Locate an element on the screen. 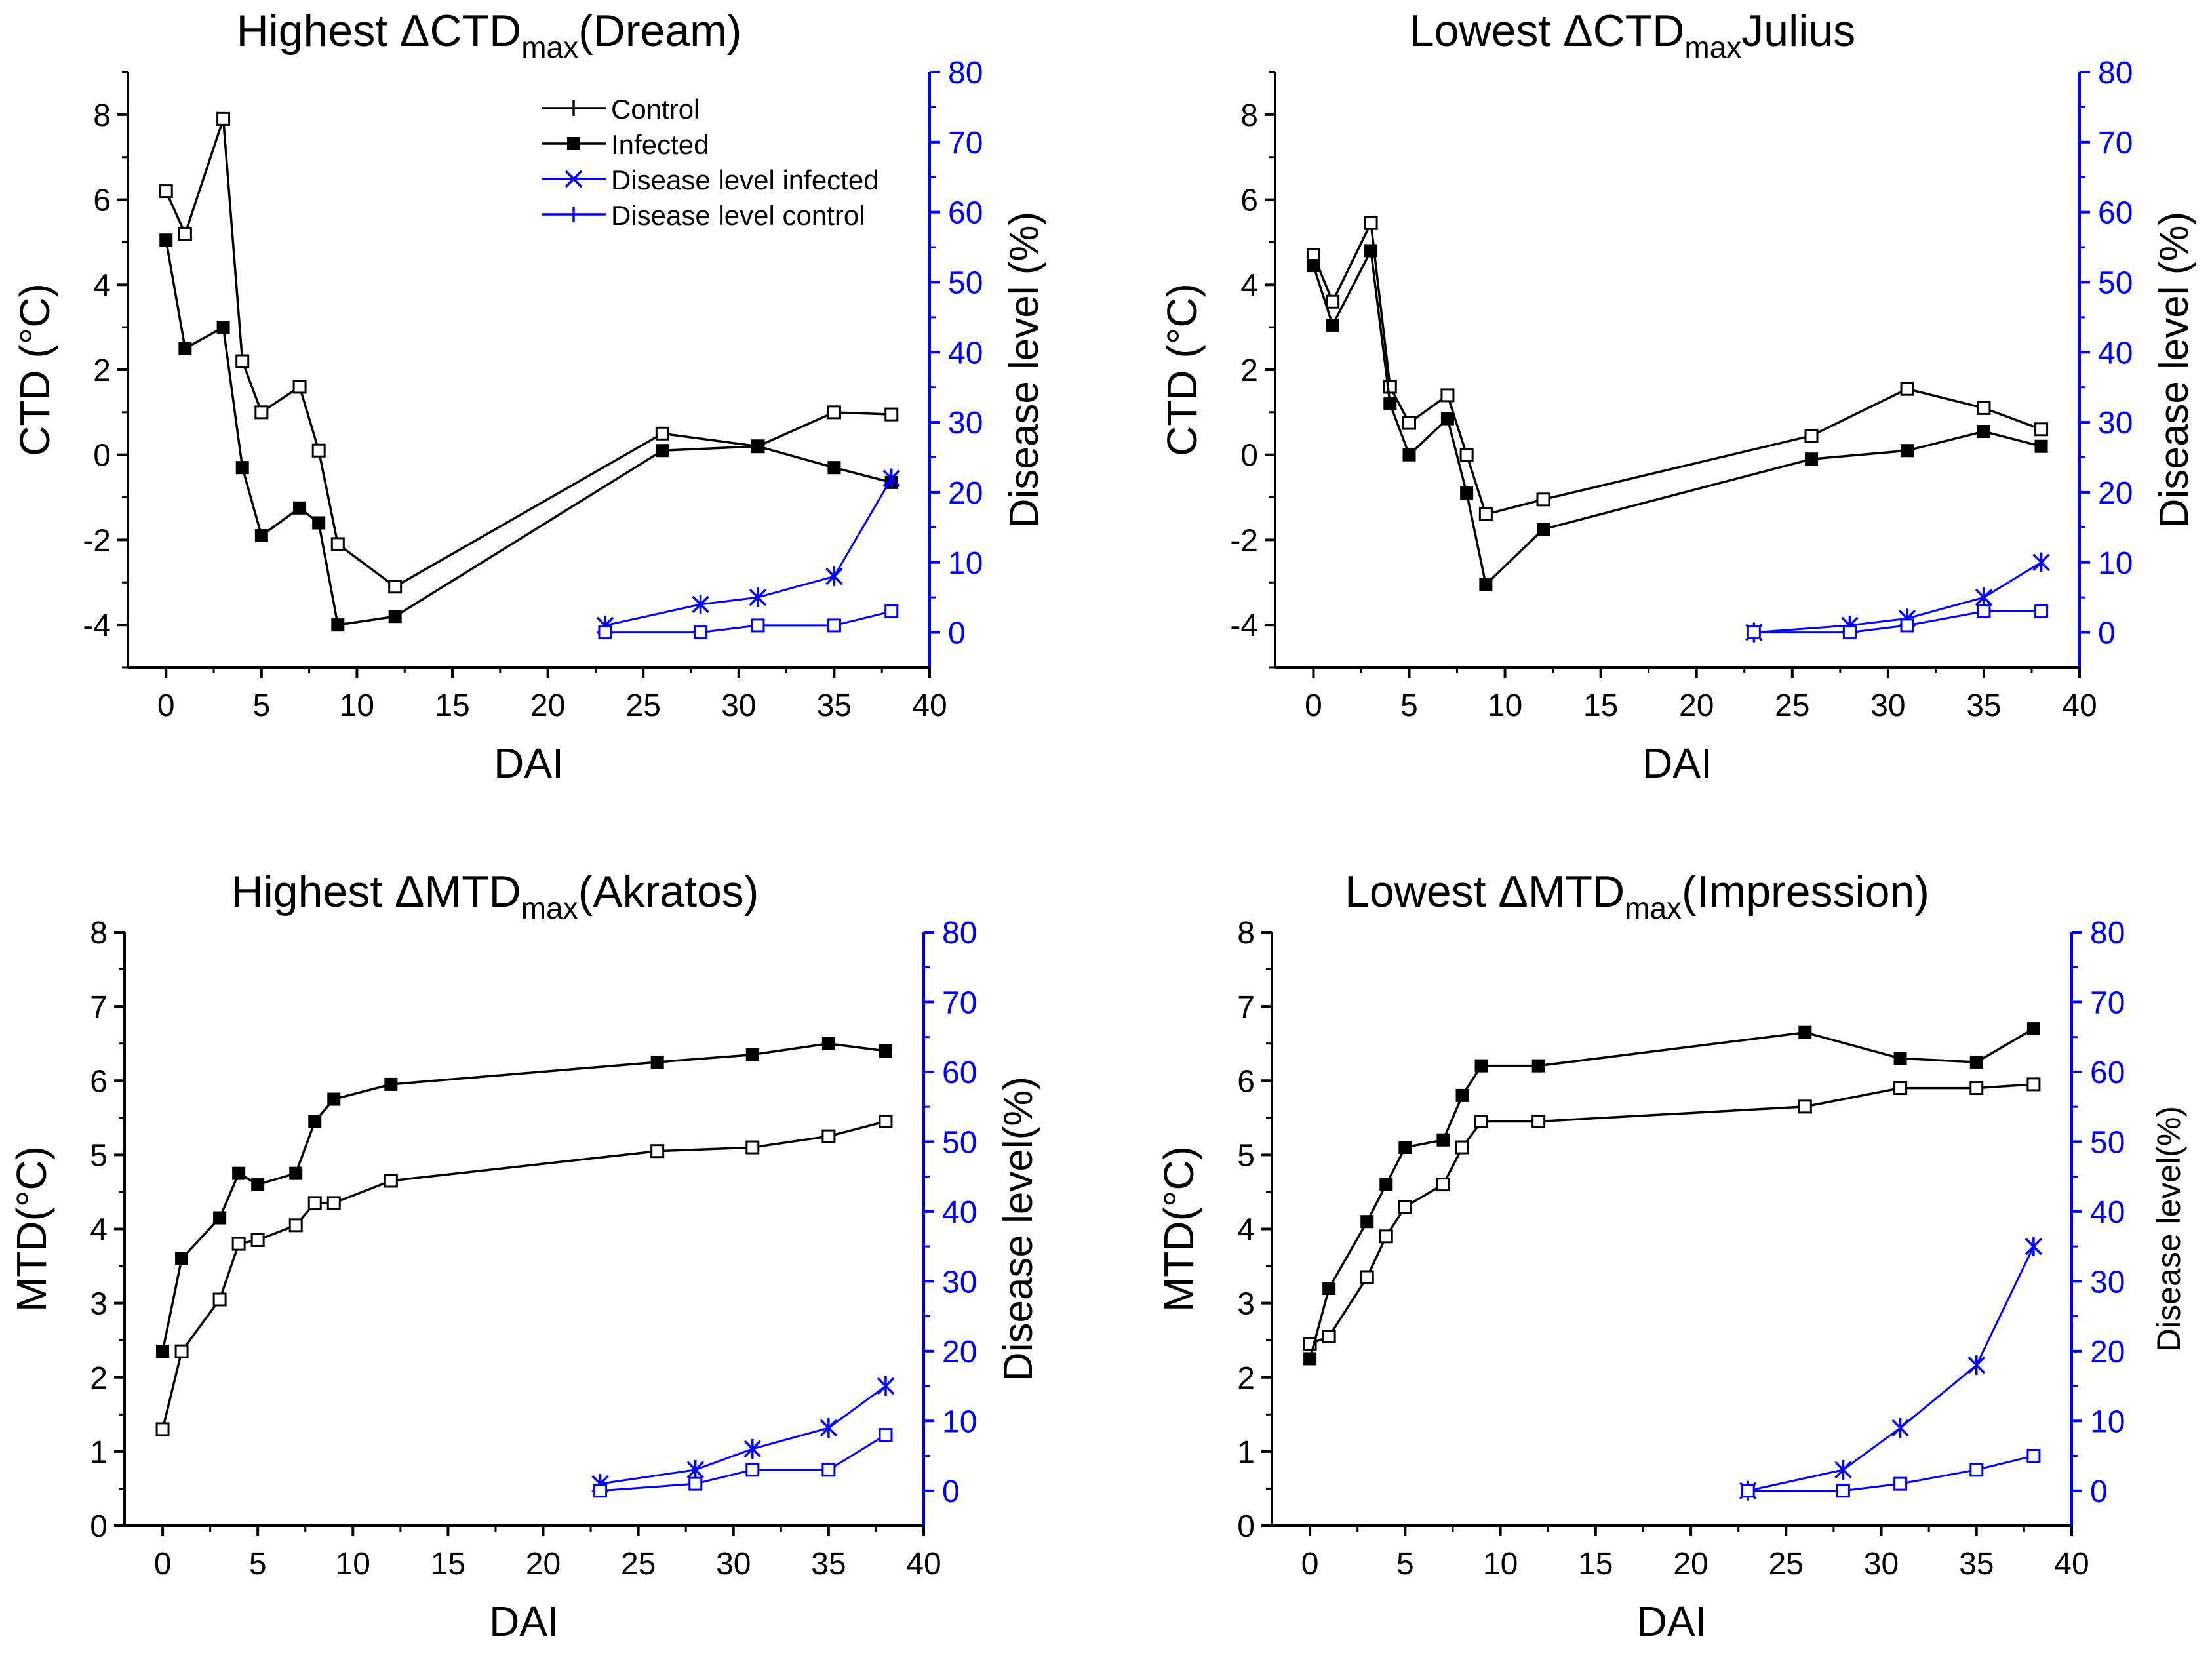 The height and width of the screenshot is (1664, 2212). y-axis-title: CTD (°C) is located at coordinates (34, 369).